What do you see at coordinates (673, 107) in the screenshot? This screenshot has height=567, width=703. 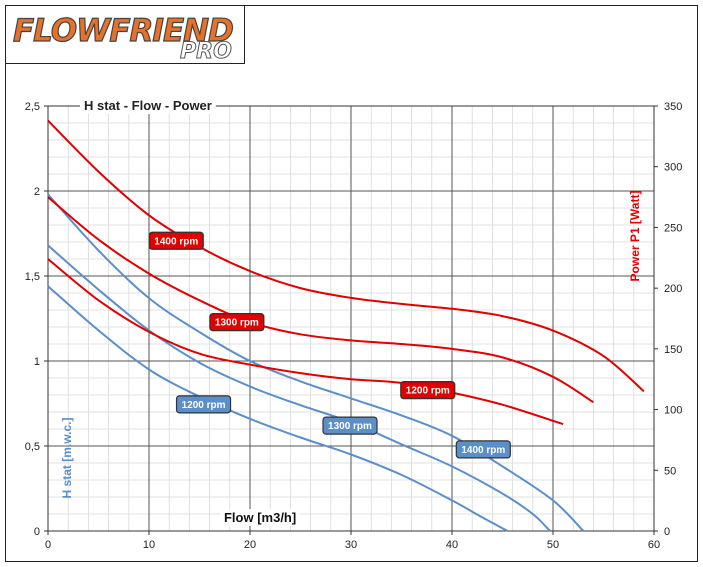 I see `y-right-tick-label: 350` at bounding box center [673, 107].